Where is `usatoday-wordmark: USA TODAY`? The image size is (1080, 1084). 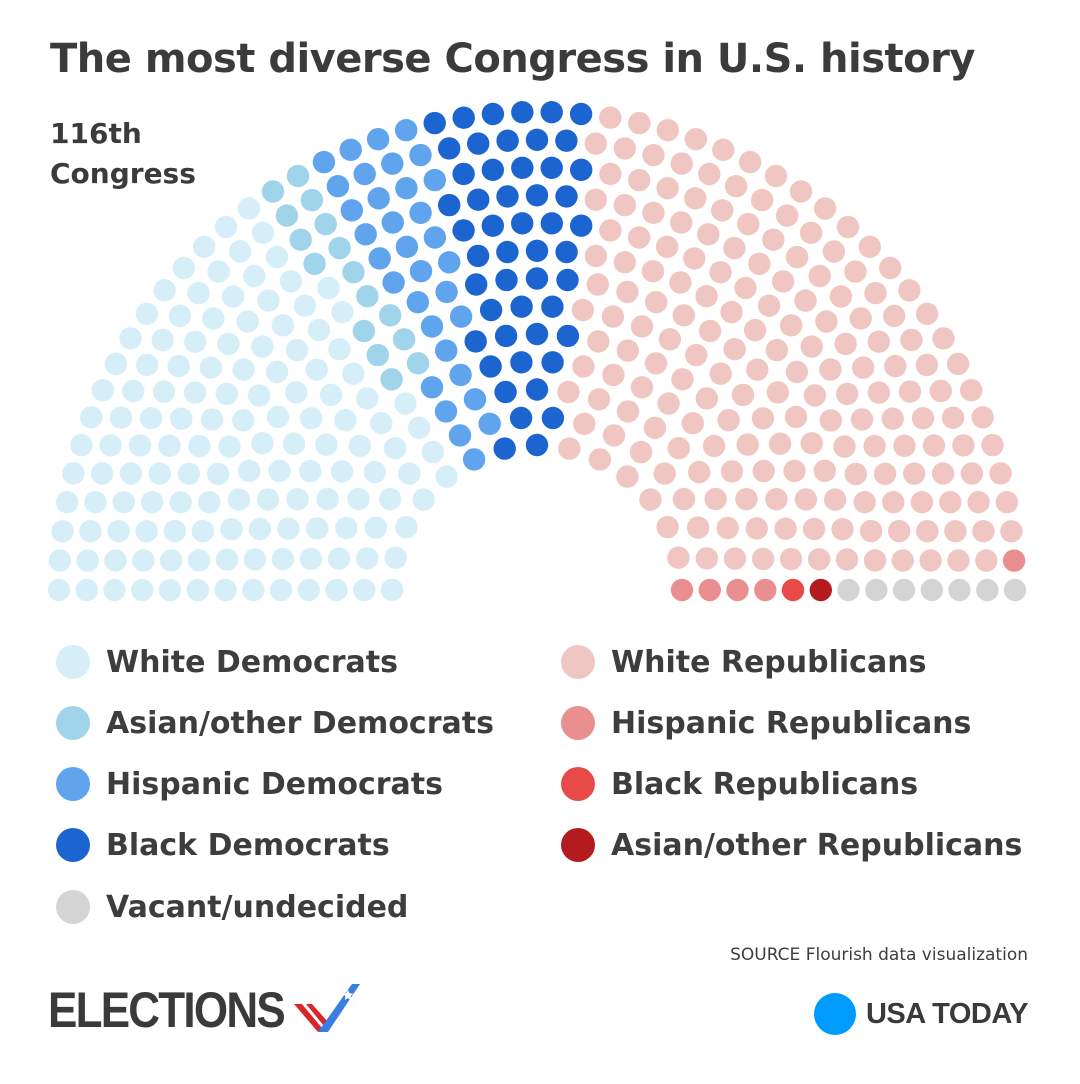 usatoday-wordmark: USA TODAY is located at coordinates (947, 1013).